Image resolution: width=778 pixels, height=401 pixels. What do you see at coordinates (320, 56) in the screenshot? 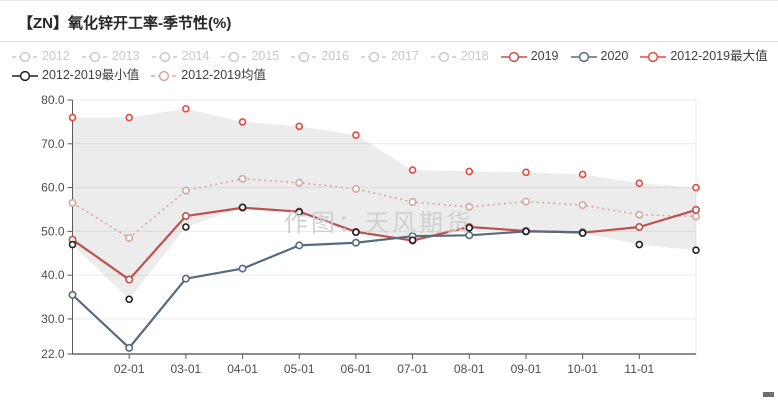
I see `legend-item-2016: 2016` at bounding box center [320, 56].